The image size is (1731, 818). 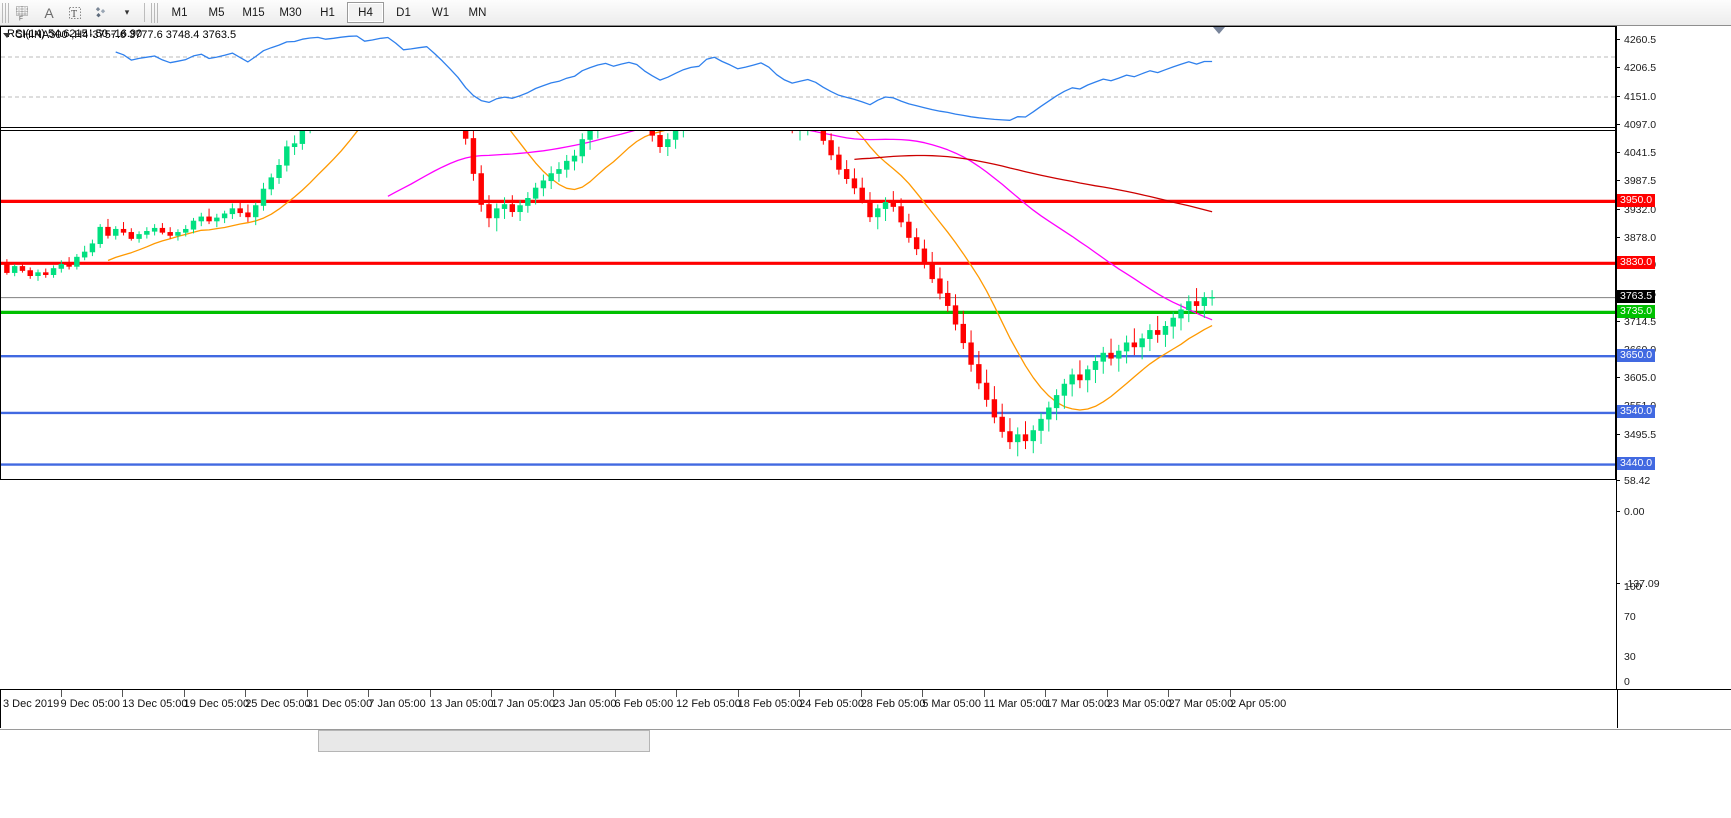 What do you see at coordinates (808, 77) in the screenshot?
I see `rsi-pane: RSI(14) 54.6215` at bounding box center [808, 77].